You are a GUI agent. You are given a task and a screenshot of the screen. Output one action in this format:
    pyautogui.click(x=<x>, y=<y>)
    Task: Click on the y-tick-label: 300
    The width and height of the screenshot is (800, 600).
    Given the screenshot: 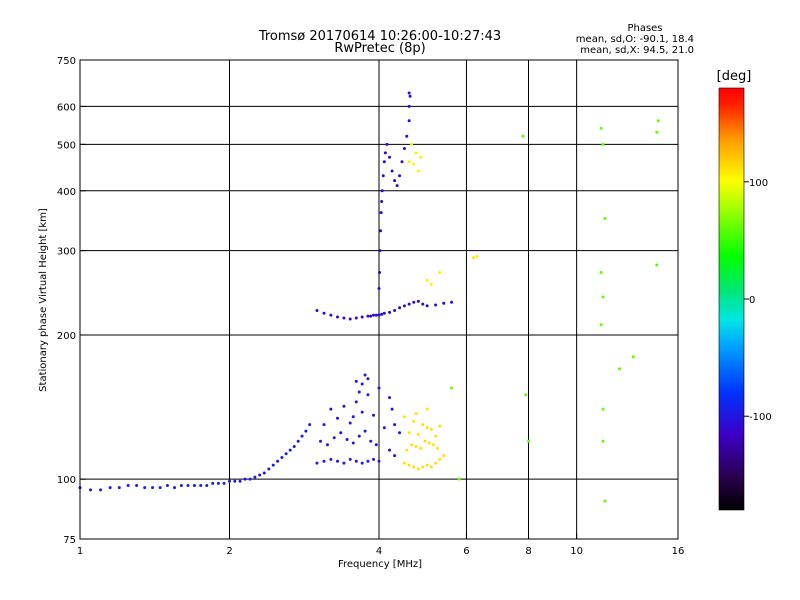 What is the action you would take?
    pyautogui.click(x=66, y=252)
    